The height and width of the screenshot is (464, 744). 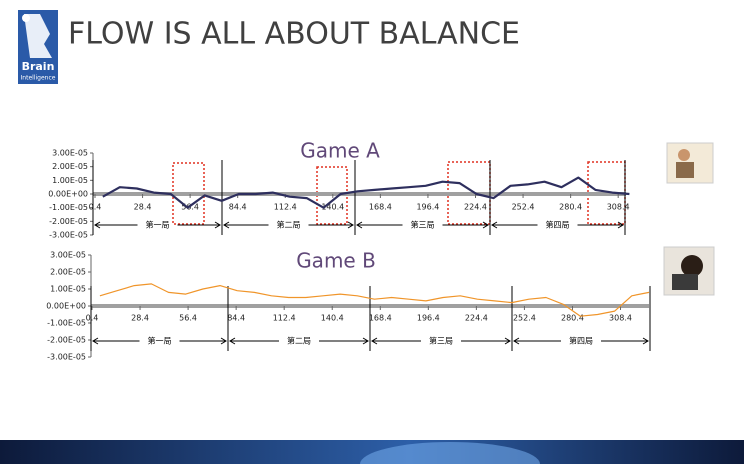 I want to click on slide-title: FLOW IS ALL ABOUT BALANCE, so click(x=294, y=34).